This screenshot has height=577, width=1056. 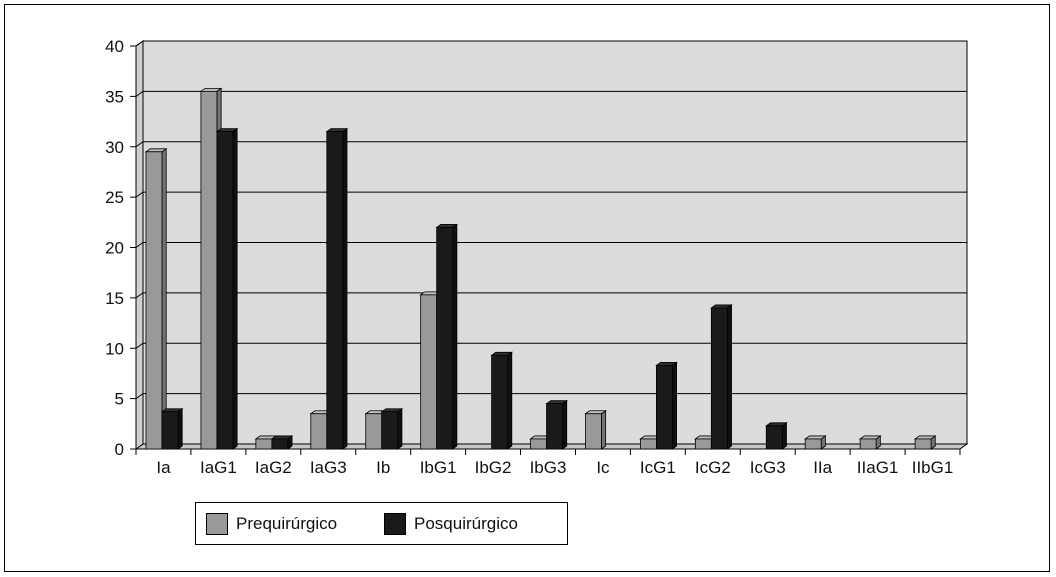 I want to click on legend-item-prequirurgico: Prequirúrgico, so click(x=271, y=524).